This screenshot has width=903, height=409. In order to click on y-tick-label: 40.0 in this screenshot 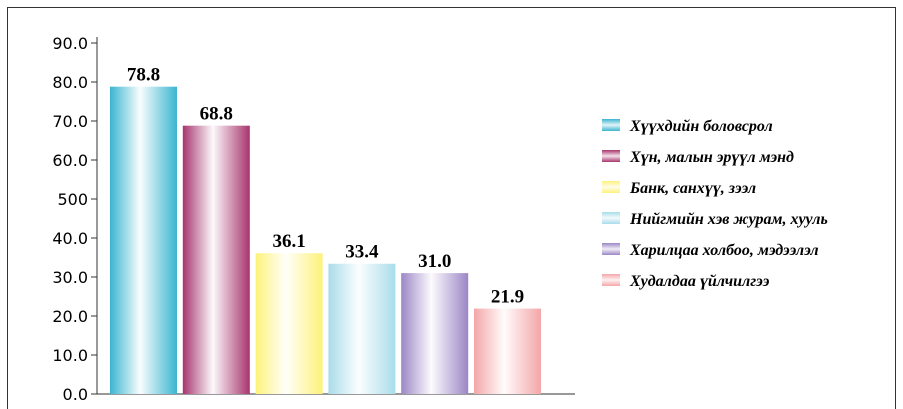, I will do `click(70, 238)`.